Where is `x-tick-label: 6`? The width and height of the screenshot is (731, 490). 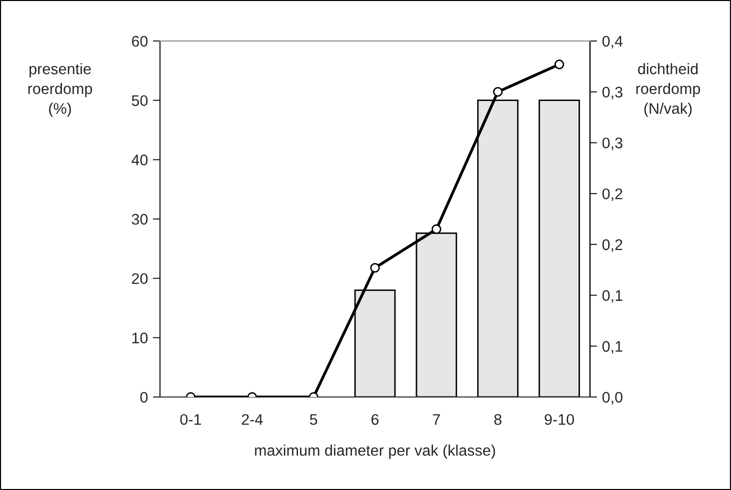
x-tick-label: 6 is located at coordinates (375, 419).